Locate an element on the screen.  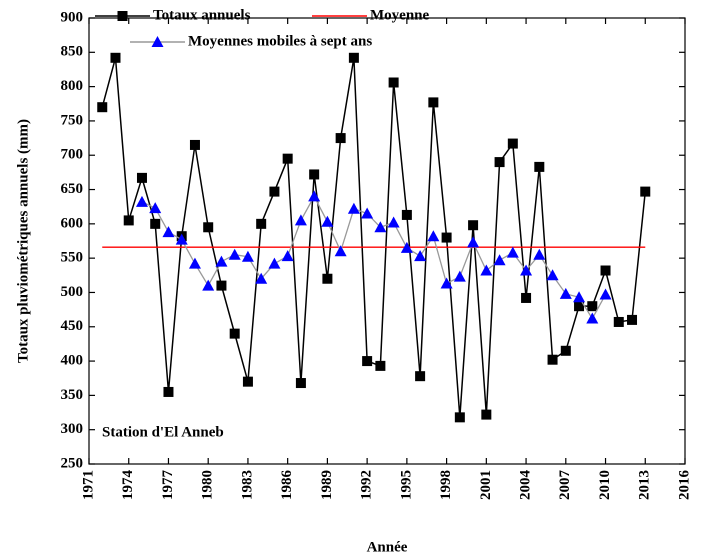
y-tick-label: 800 is located at coordinates (72, 86).